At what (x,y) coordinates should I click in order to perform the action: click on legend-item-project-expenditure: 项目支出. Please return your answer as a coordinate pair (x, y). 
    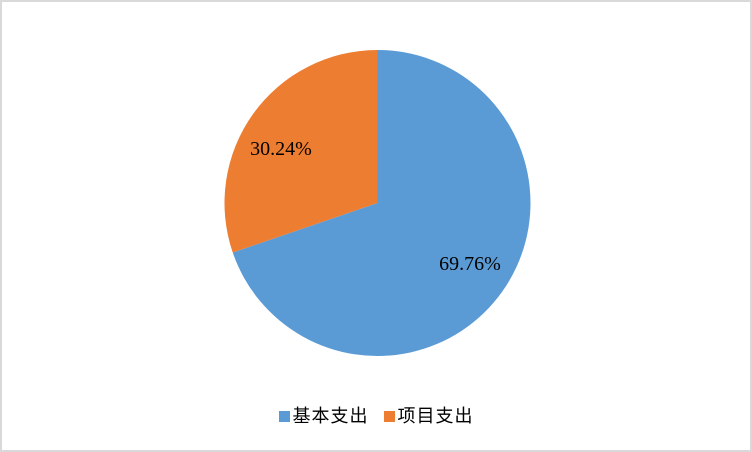
    Looking at the image, I should click on (428, 416).